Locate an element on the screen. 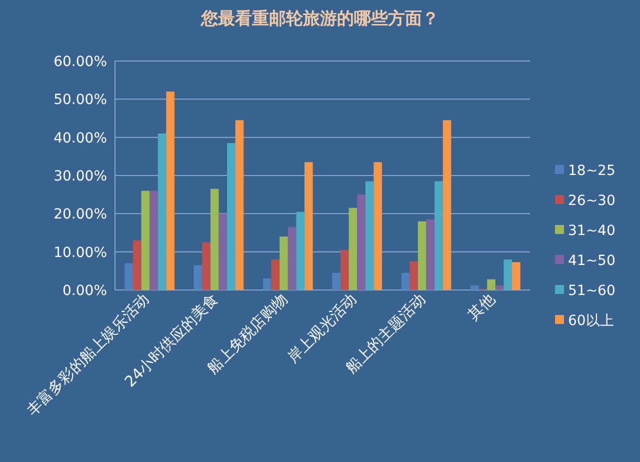 The image size is (640, 462). chart-title: 您最看重邮轮旅游的哪些方面？ is located at coordinates (319, 19).